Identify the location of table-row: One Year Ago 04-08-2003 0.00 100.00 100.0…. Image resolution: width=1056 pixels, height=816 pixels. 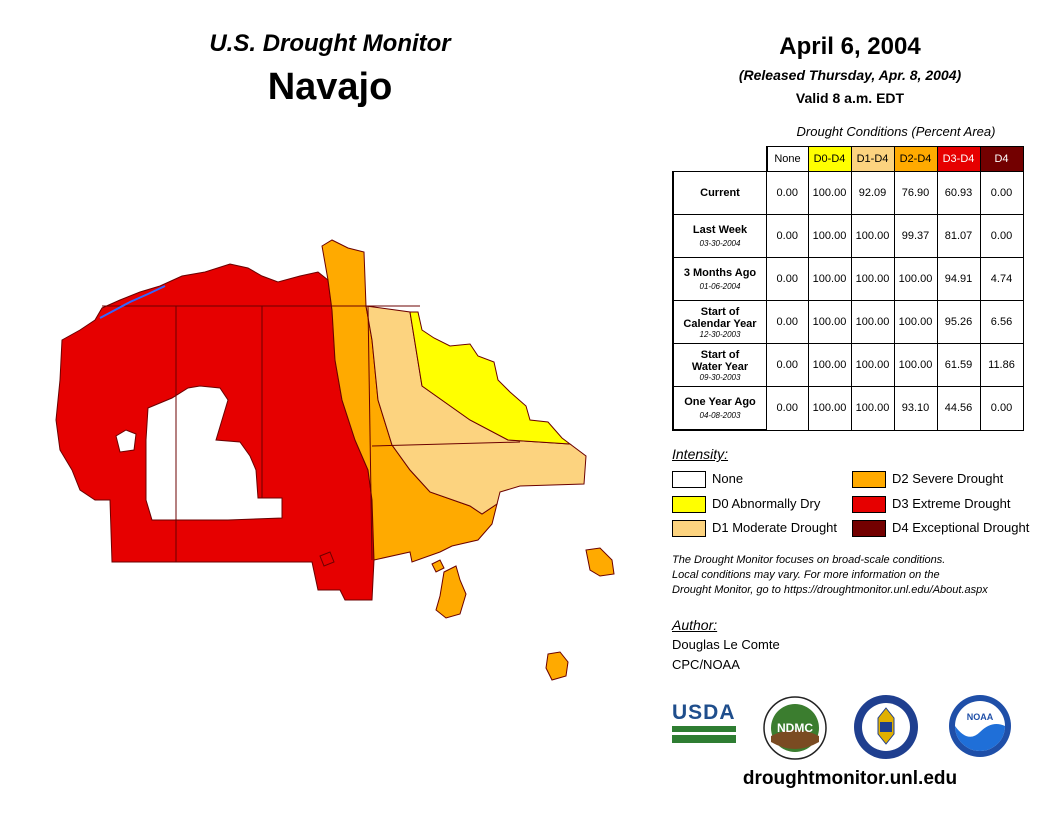
(848, 408).